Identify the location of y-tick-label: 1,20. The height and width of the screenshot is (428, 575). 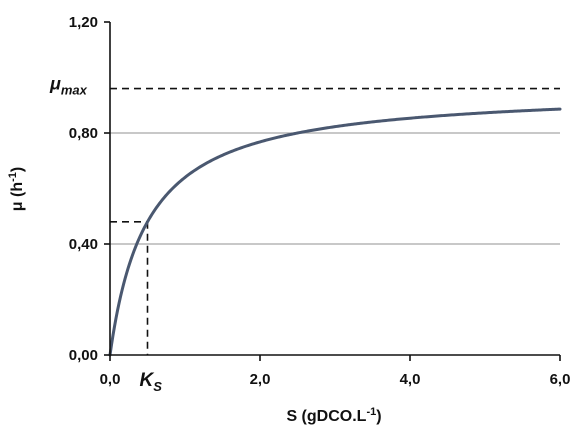
(83, 22).